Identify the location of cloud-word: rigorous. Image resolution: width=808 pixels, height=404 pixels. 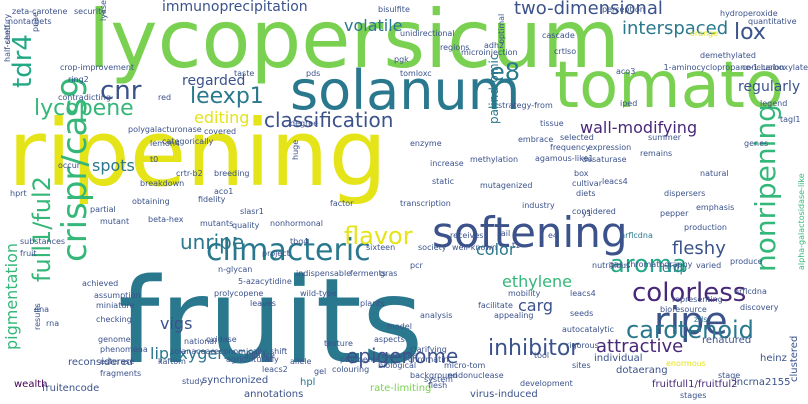
(582, 345).